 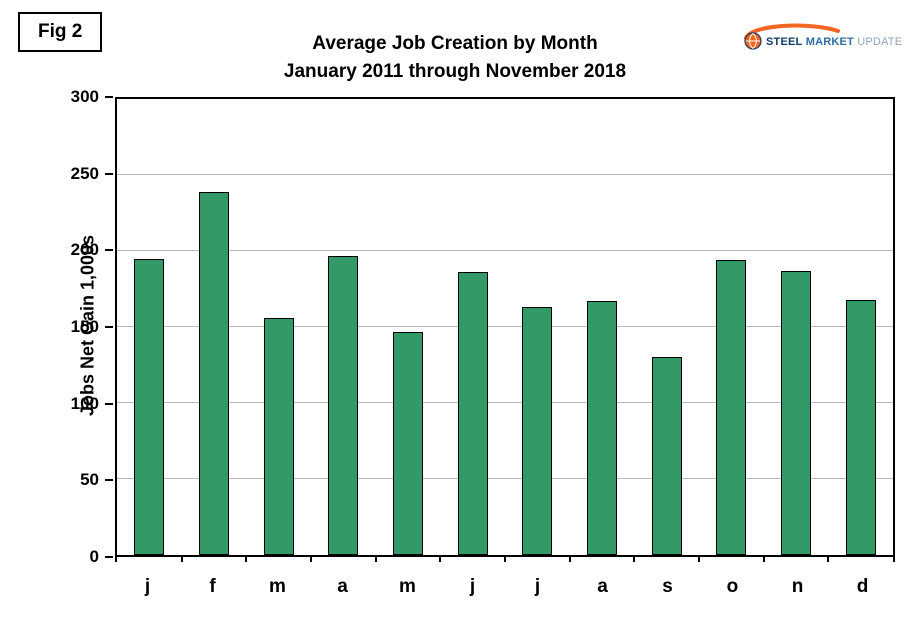 What do you see at coordinates (212, 586) in the screenshot?
I see `x-tick-label: f` at bounding box center [212, 586].